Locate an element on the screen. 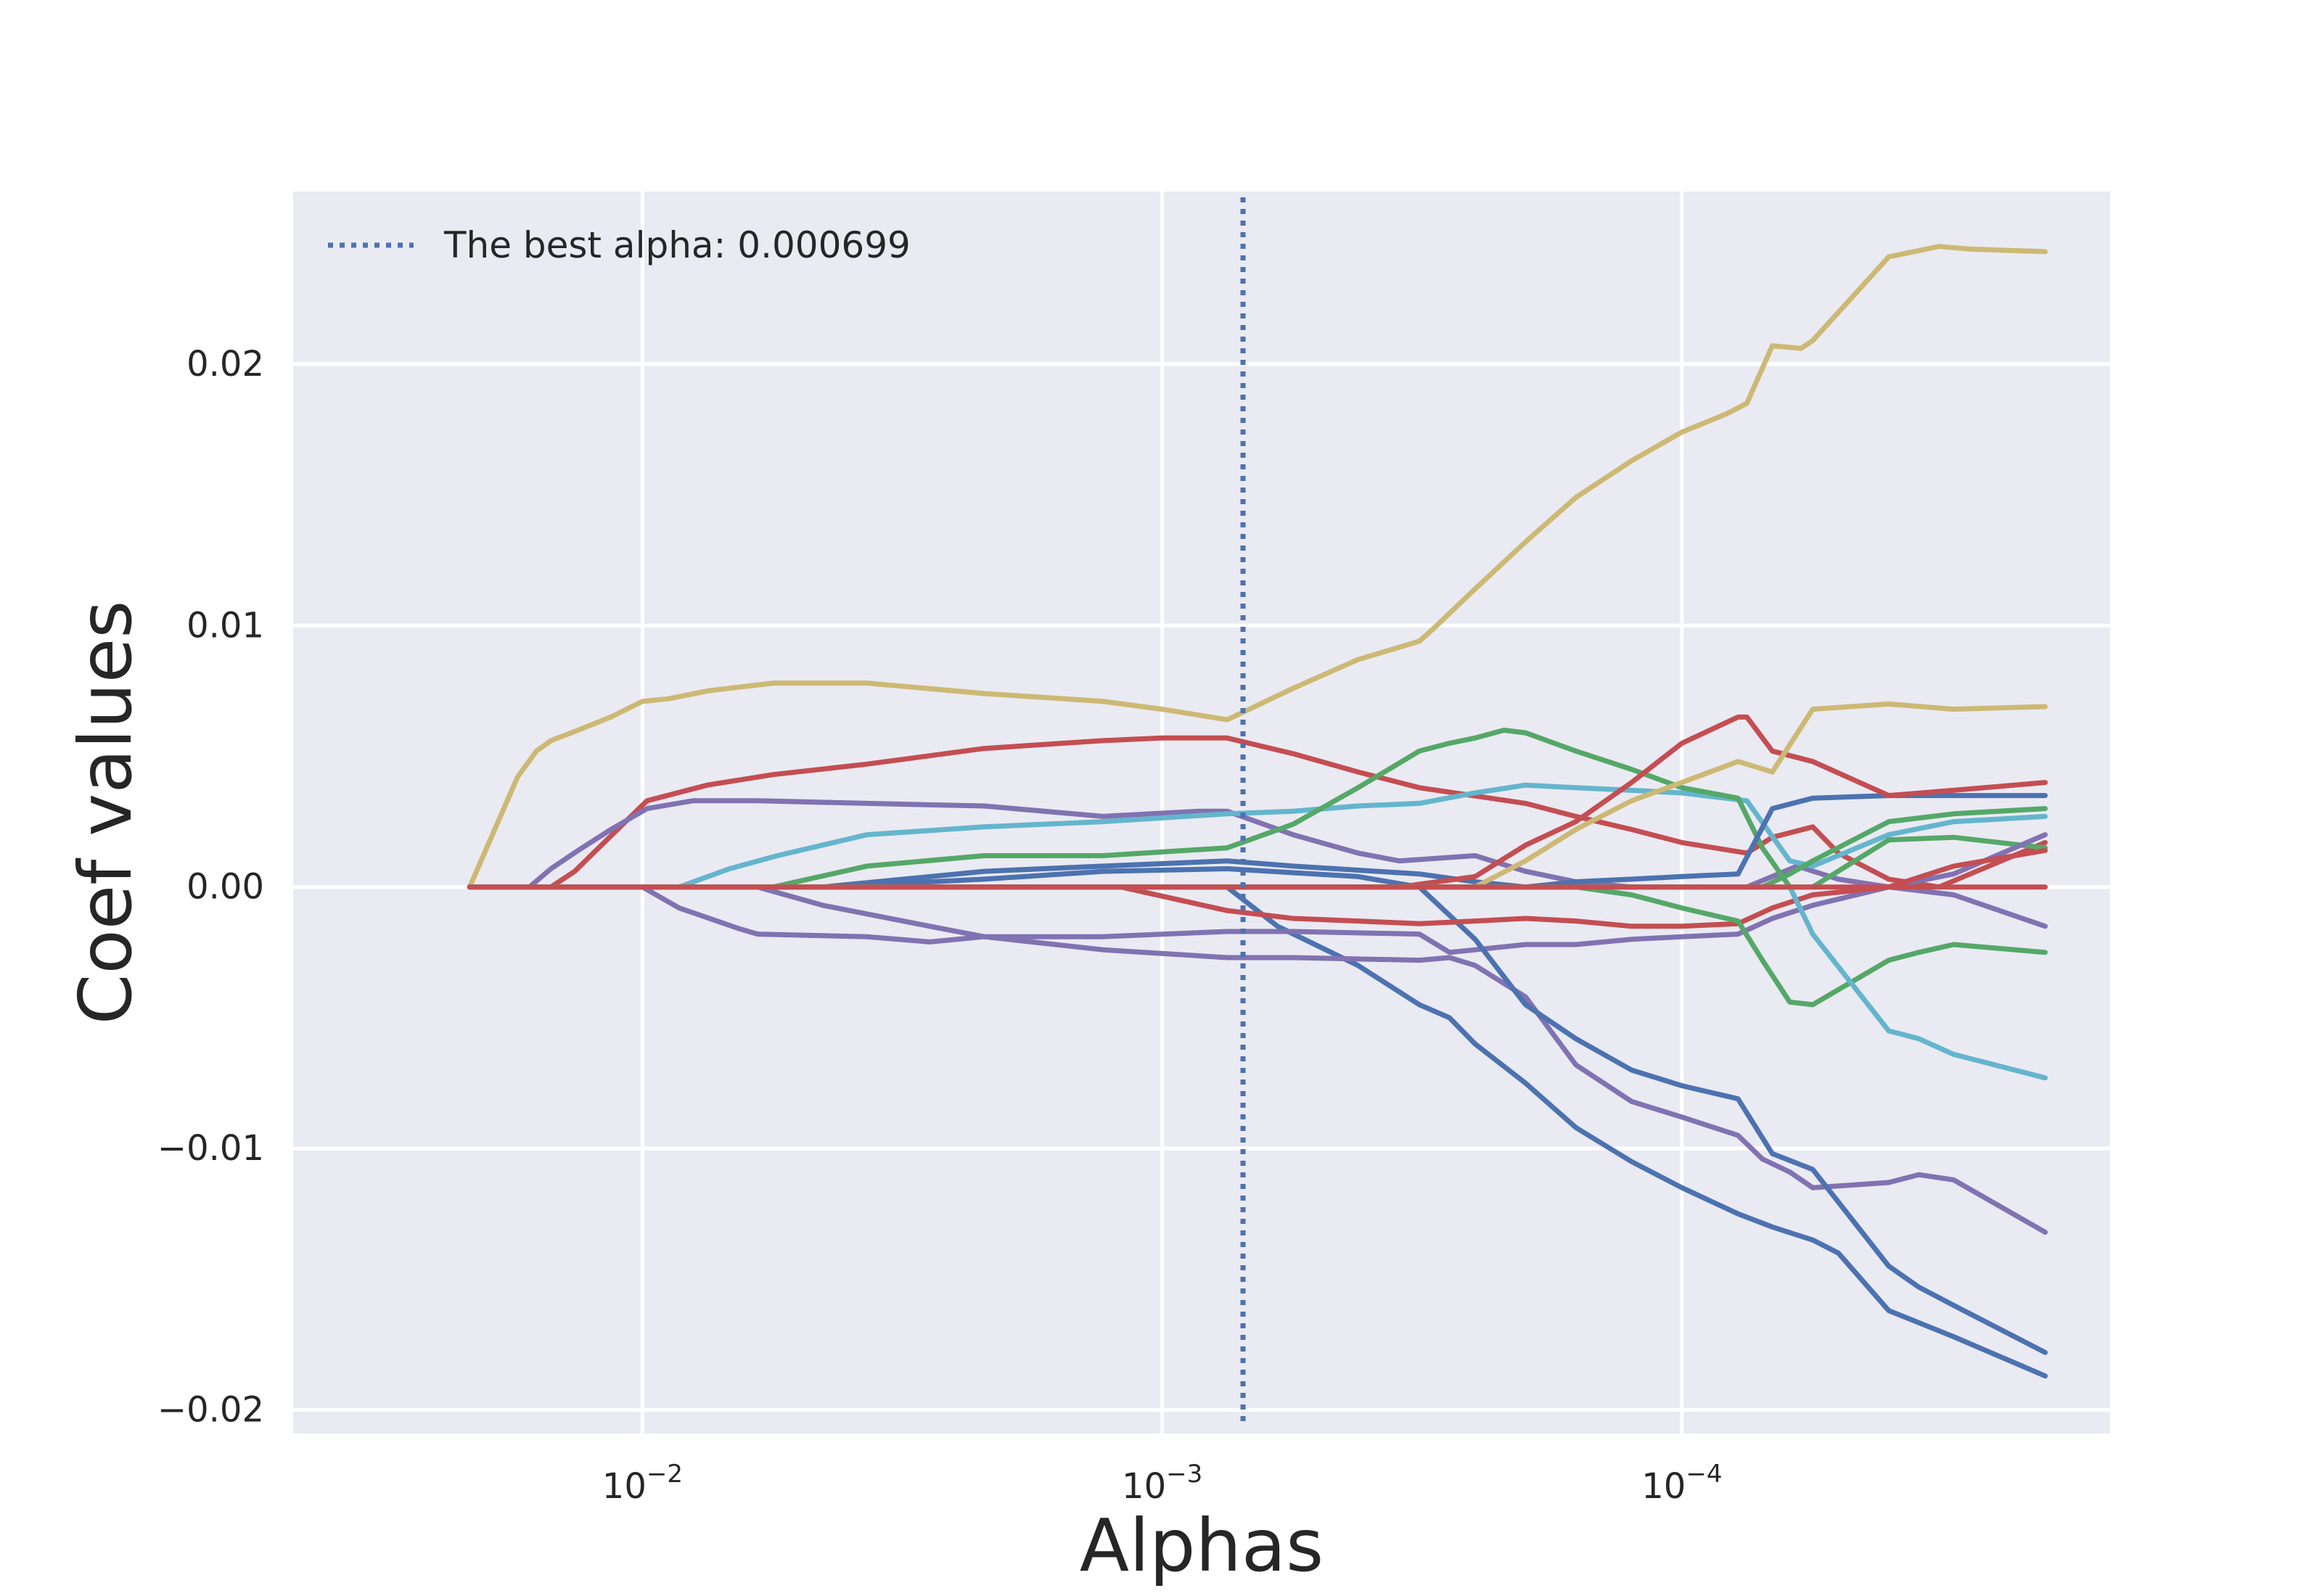 The width and height of the screenshot is (2322, 1596). y-tick-labels: 0.02 0.01 0.00 −0.01 −0.02 is located at coordinates (210, 887).